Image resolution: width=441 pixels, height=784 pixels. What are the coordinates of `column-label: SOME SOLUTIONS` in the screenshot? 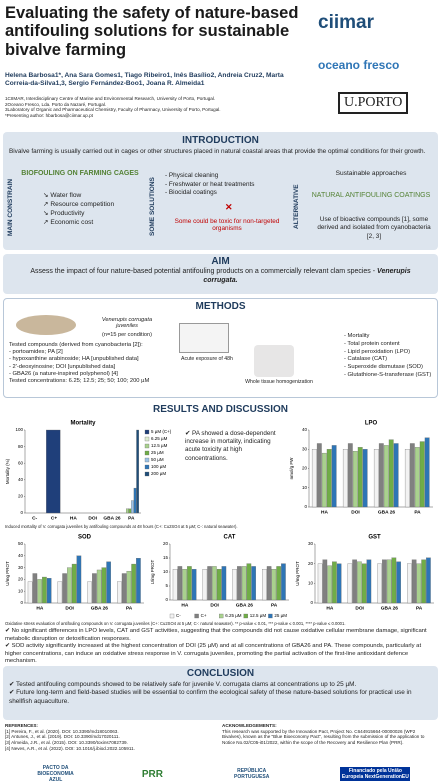 It's located at (152, 207).